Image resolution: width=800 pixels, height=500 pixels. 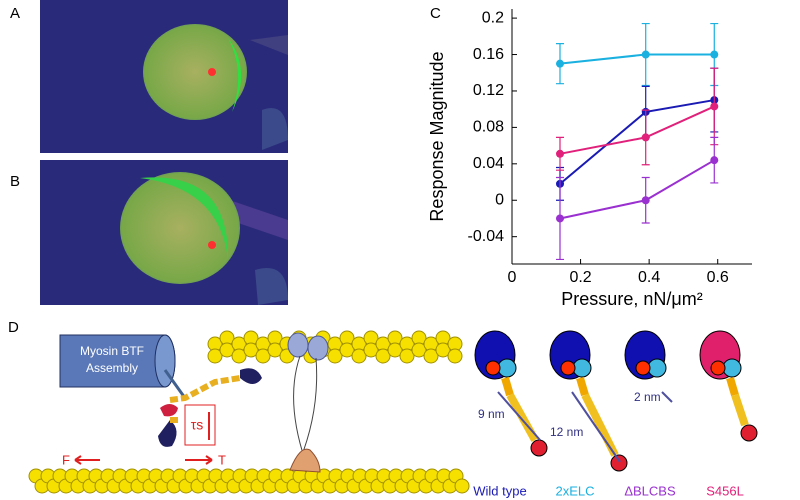 I want to click on x-tick-label: 0.6, so click(x=718, y=277).